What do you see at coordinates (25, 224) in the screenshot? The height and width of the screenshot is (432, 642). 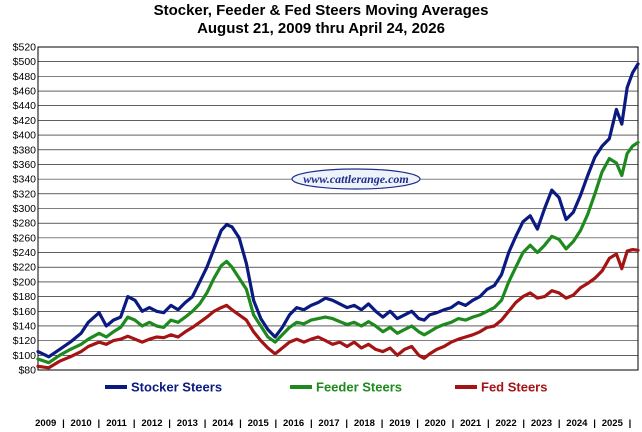 I see `y-tick-label: $280` at bounding box center [25, 224].